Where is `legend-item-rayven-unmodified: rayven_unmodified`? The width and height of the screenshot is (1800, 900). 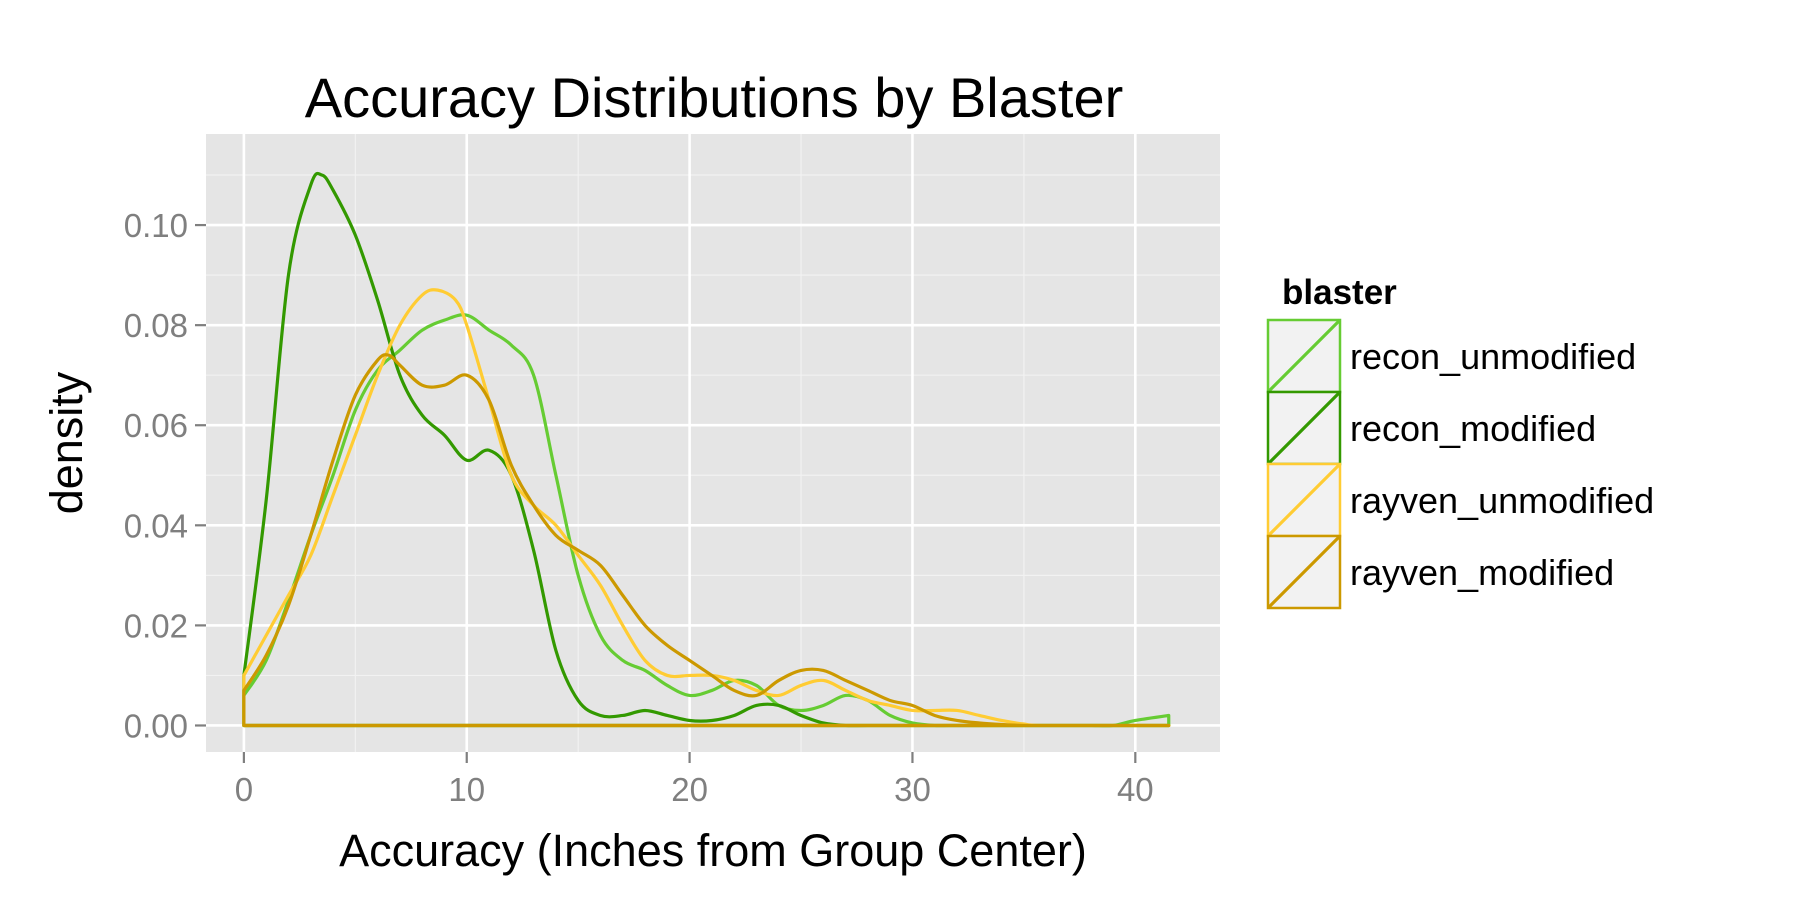
legend-item-rayven-unmodified: rayven_unmodified is located at coordinates (1460, 500).